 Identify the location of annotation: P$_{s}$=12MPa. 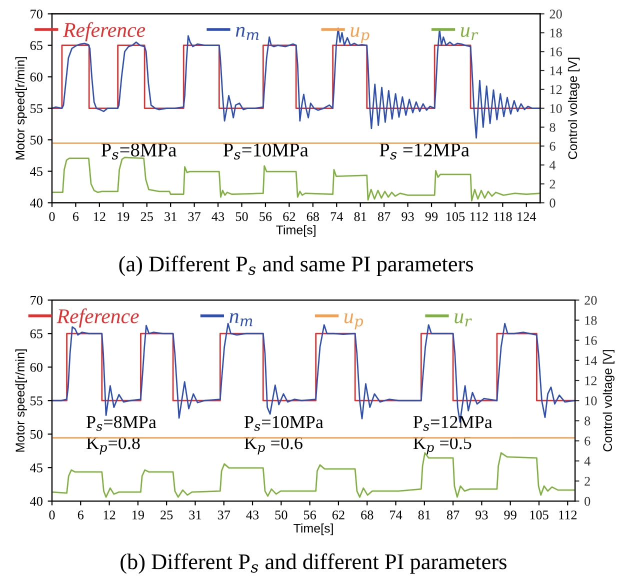
(452, 423).